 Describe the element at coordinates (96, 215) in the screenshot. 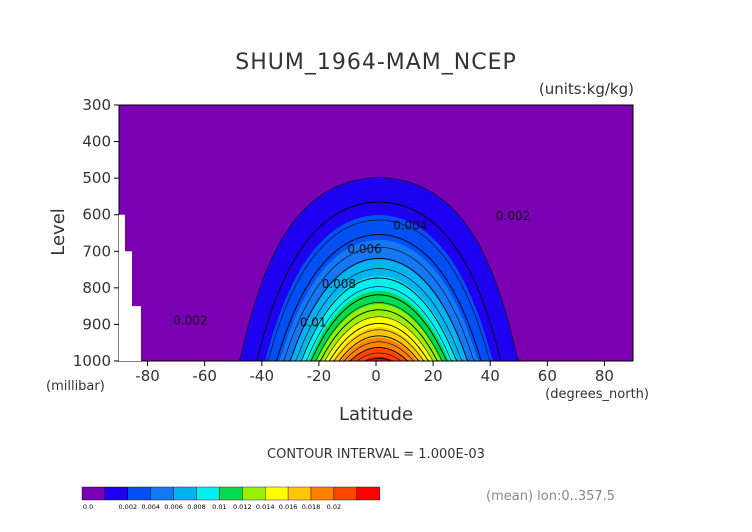

I see `y-tick-label-3: 600` at that location.